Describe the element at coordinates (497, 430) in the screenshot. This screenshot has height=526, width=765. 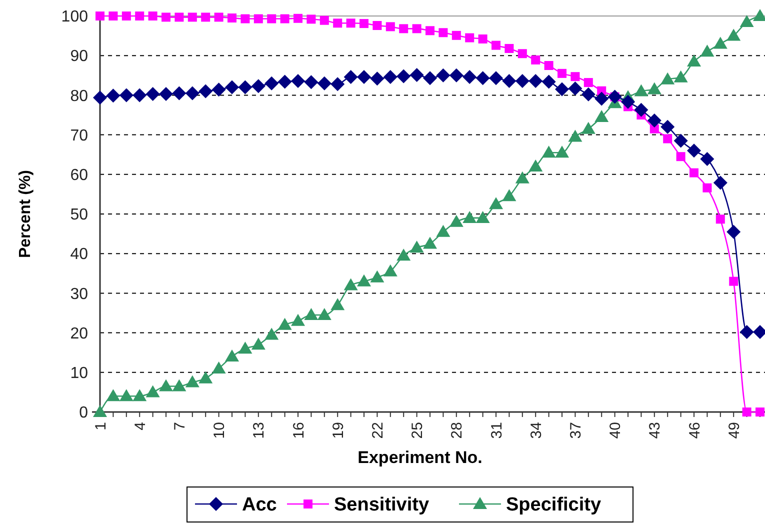
I see `x-tick-label: 31` at that location.